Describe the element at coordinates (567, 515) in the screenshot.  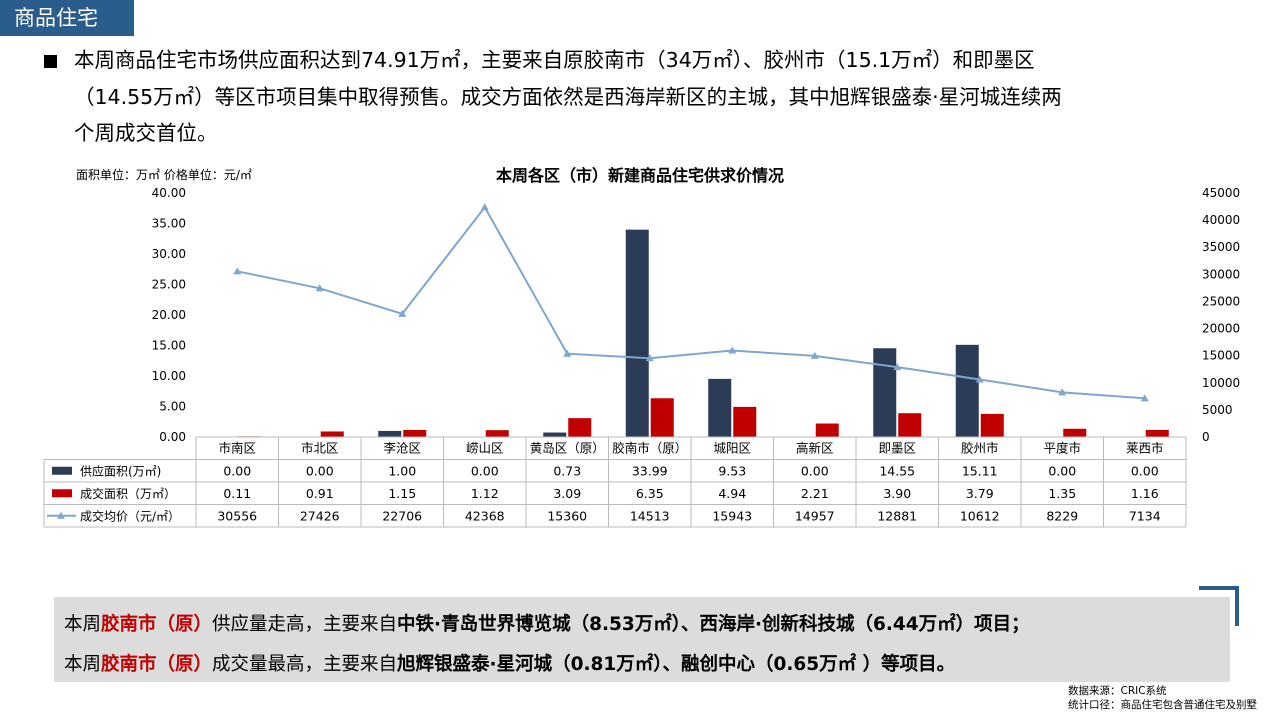
I see `table-value: 15360` at that location.